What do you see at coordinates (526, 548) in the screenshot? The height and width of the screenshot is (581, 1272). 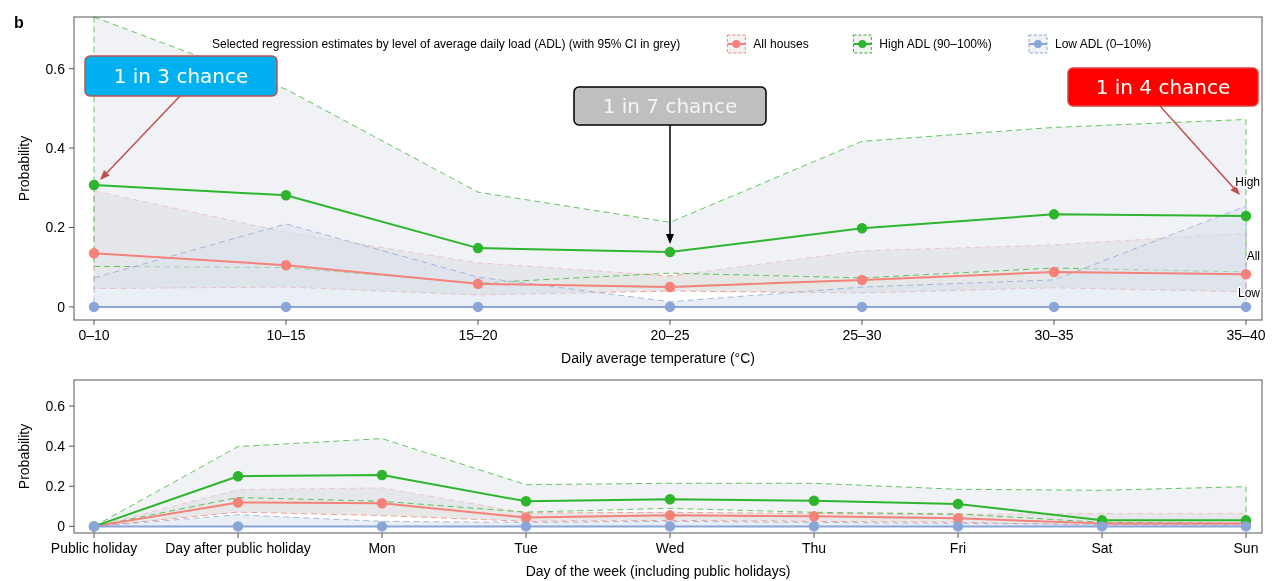 I see `x-tick-label: Tue` at bounding box center [526, 548].